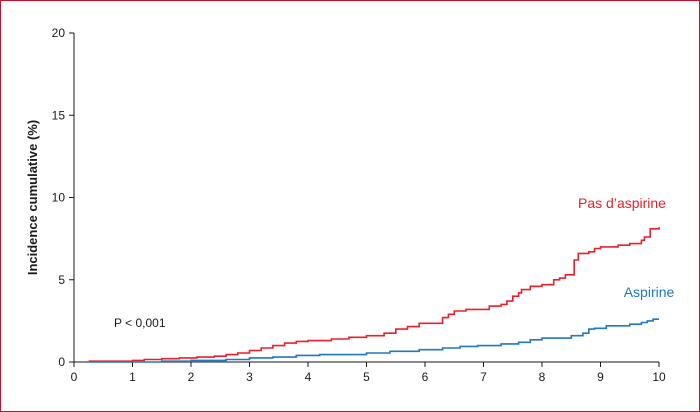  What do you see at coordinates (61, 280) in the screenshot?
I see `y-tick-label: 5` at bounding box center [61, 280].